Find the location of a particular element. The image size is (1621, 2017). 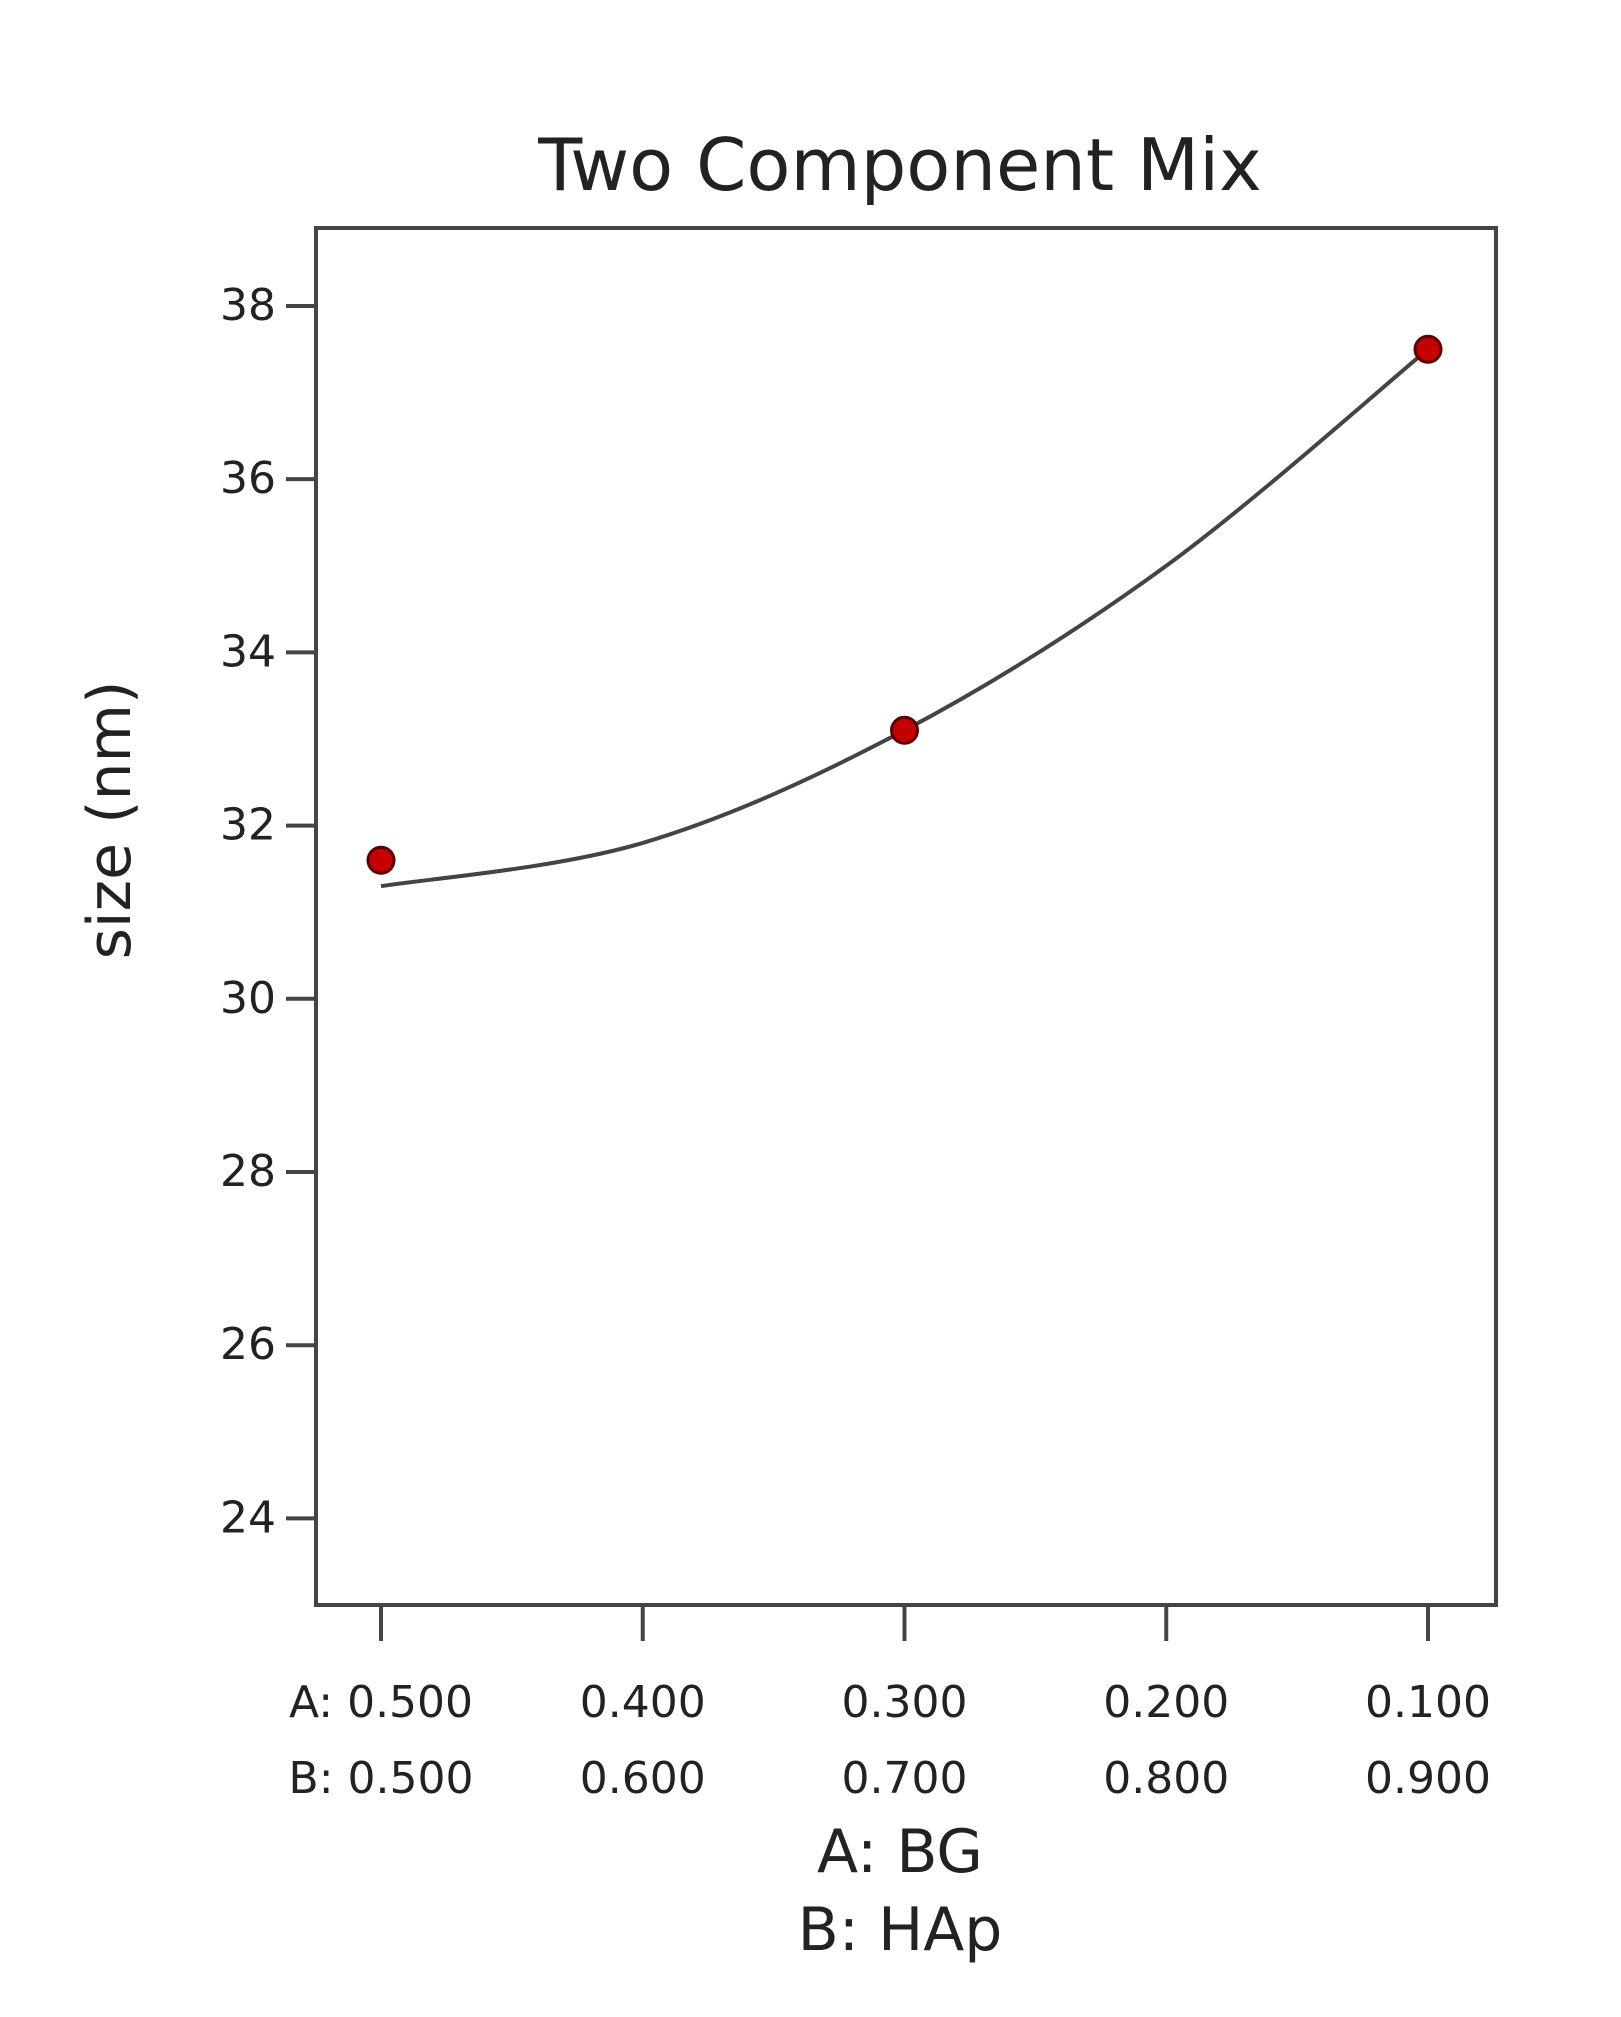

x-tick-label-a-1: 0.400 is located at coordinates (643, 1702).